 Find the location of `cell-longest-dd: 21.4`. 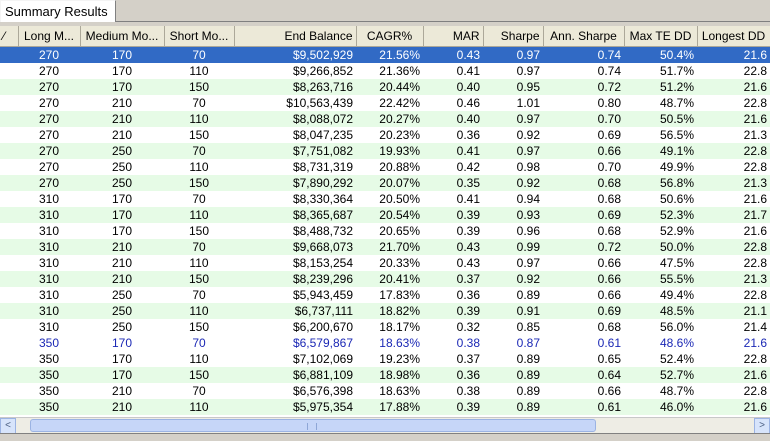

cell-longest-dd: 21.4 is located at coordinates (733, 326).